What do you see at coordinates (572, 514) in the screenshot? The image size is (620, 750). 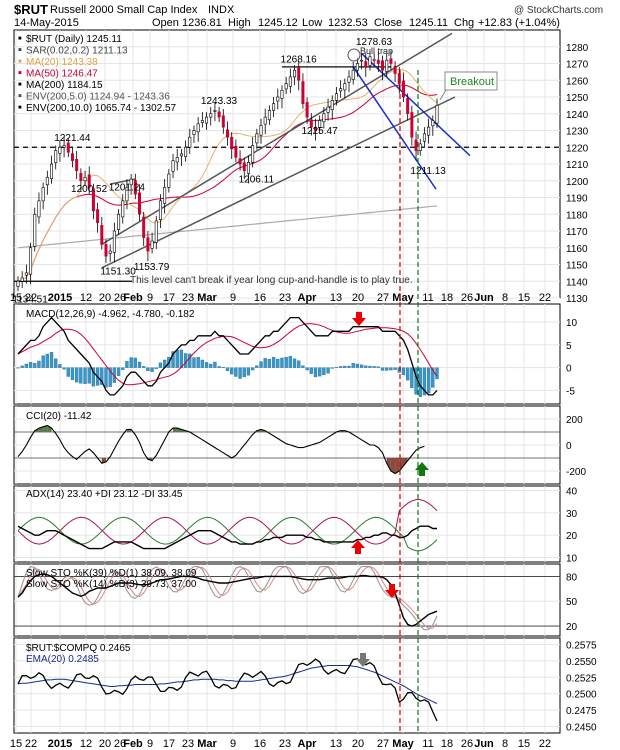 I see `y-tick-label: 30` at bounding box center [572, 514].